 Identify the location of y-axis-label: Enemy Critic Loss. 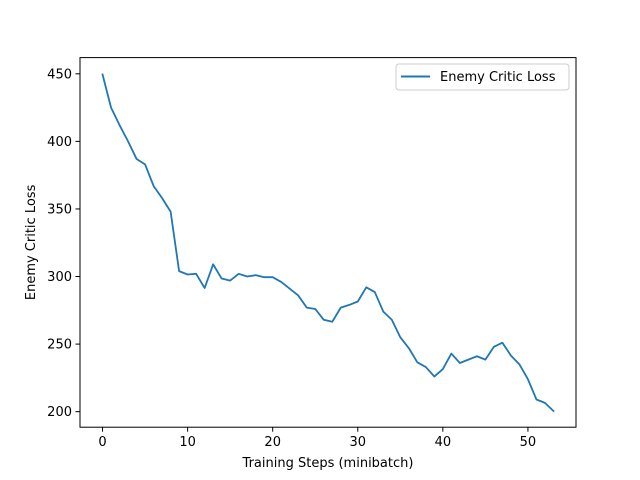
(31, 242).